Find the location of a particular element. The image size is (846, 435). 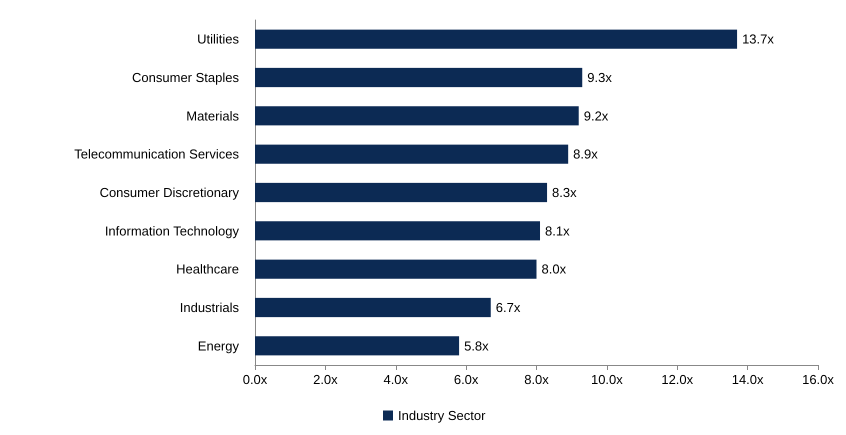

x-tick-label: 0.0x is located at coordinates (255, 379).